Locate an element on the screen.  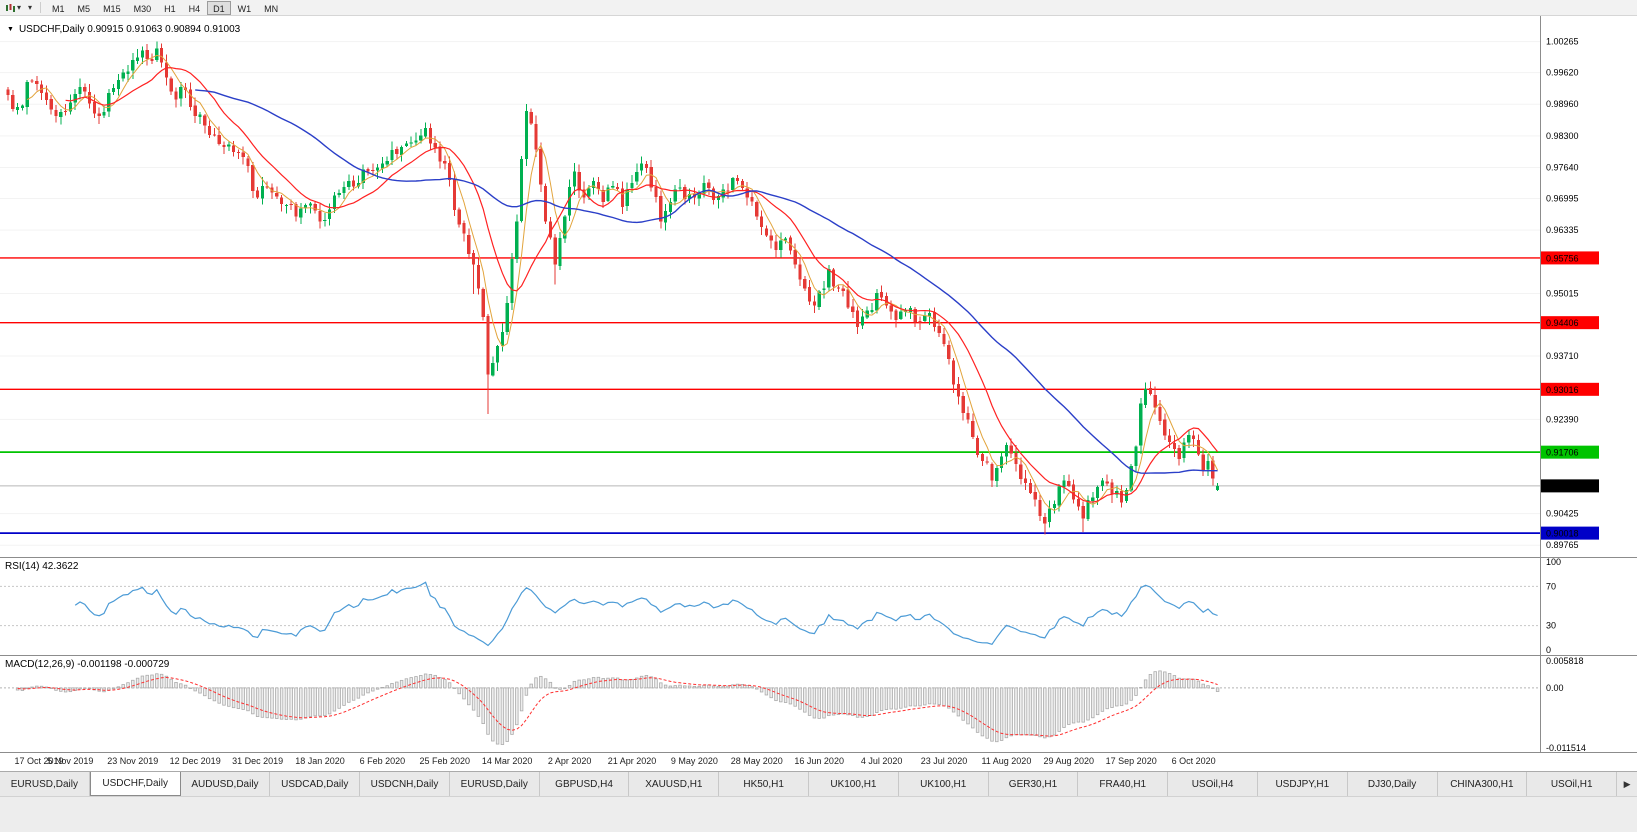
chart-type-button: ▾ is located at coordinates (13, 8).